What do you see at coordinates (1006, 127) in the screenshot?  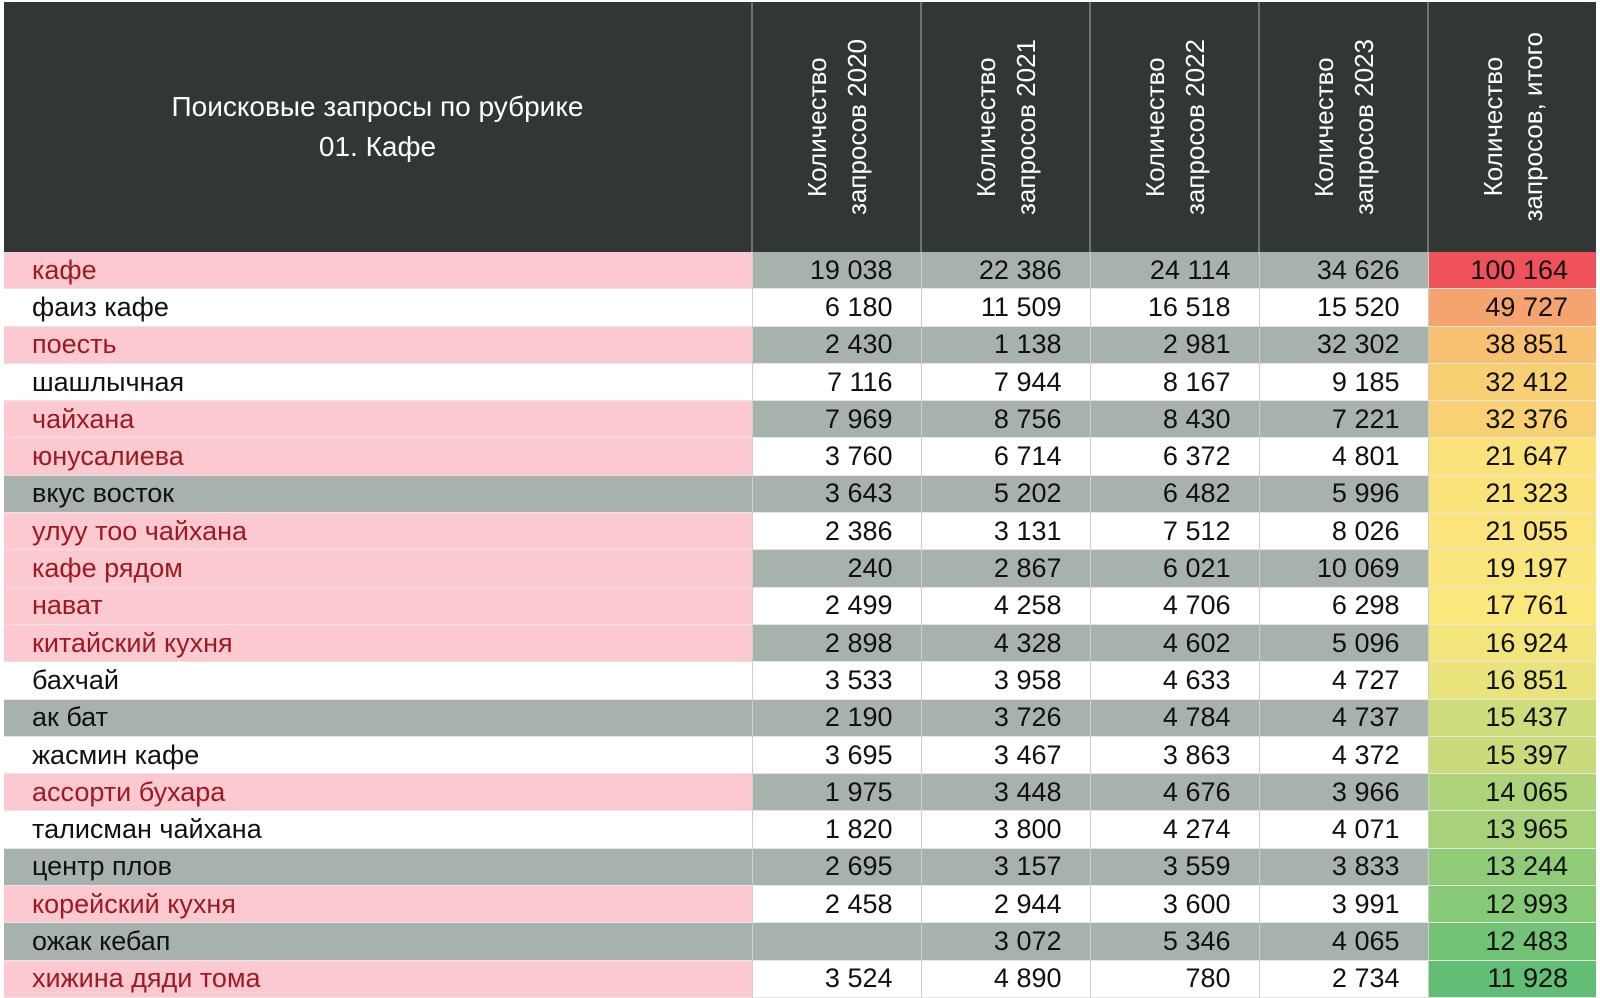 I see `header-2021: Количество запросов 2021` at bounding box center [1006, 127].